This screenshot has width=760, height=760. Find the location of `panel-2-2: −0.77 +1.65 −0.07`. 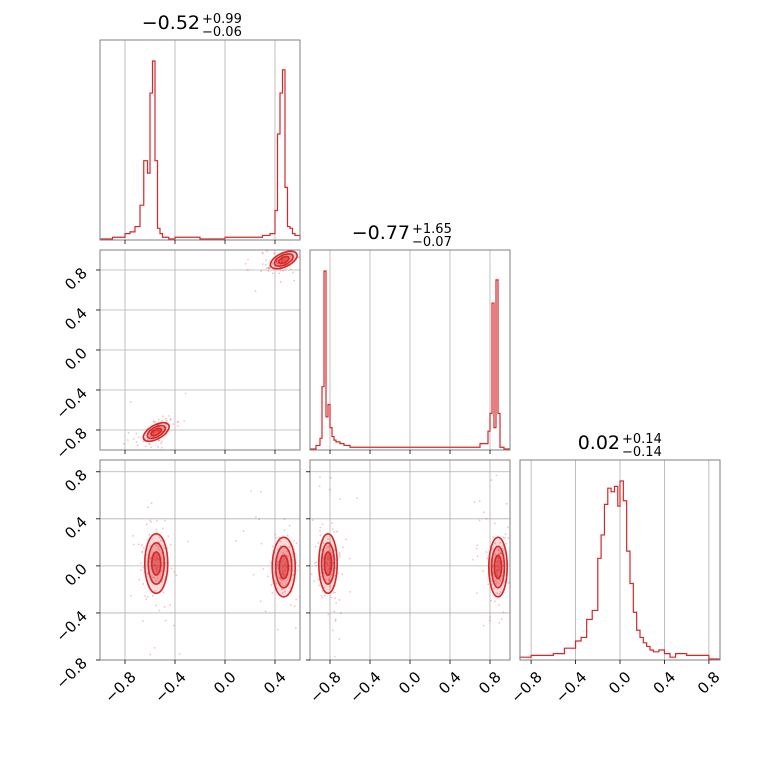

panel-2-2: −0.77 +1.65 −0.07 is located at coordinates (410, 336).